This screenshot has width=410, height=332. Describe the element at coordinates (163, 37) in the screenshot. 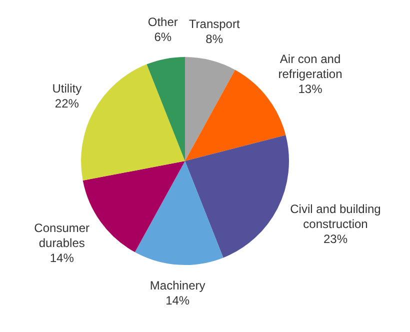

I see `data-label: 6%` at that location.